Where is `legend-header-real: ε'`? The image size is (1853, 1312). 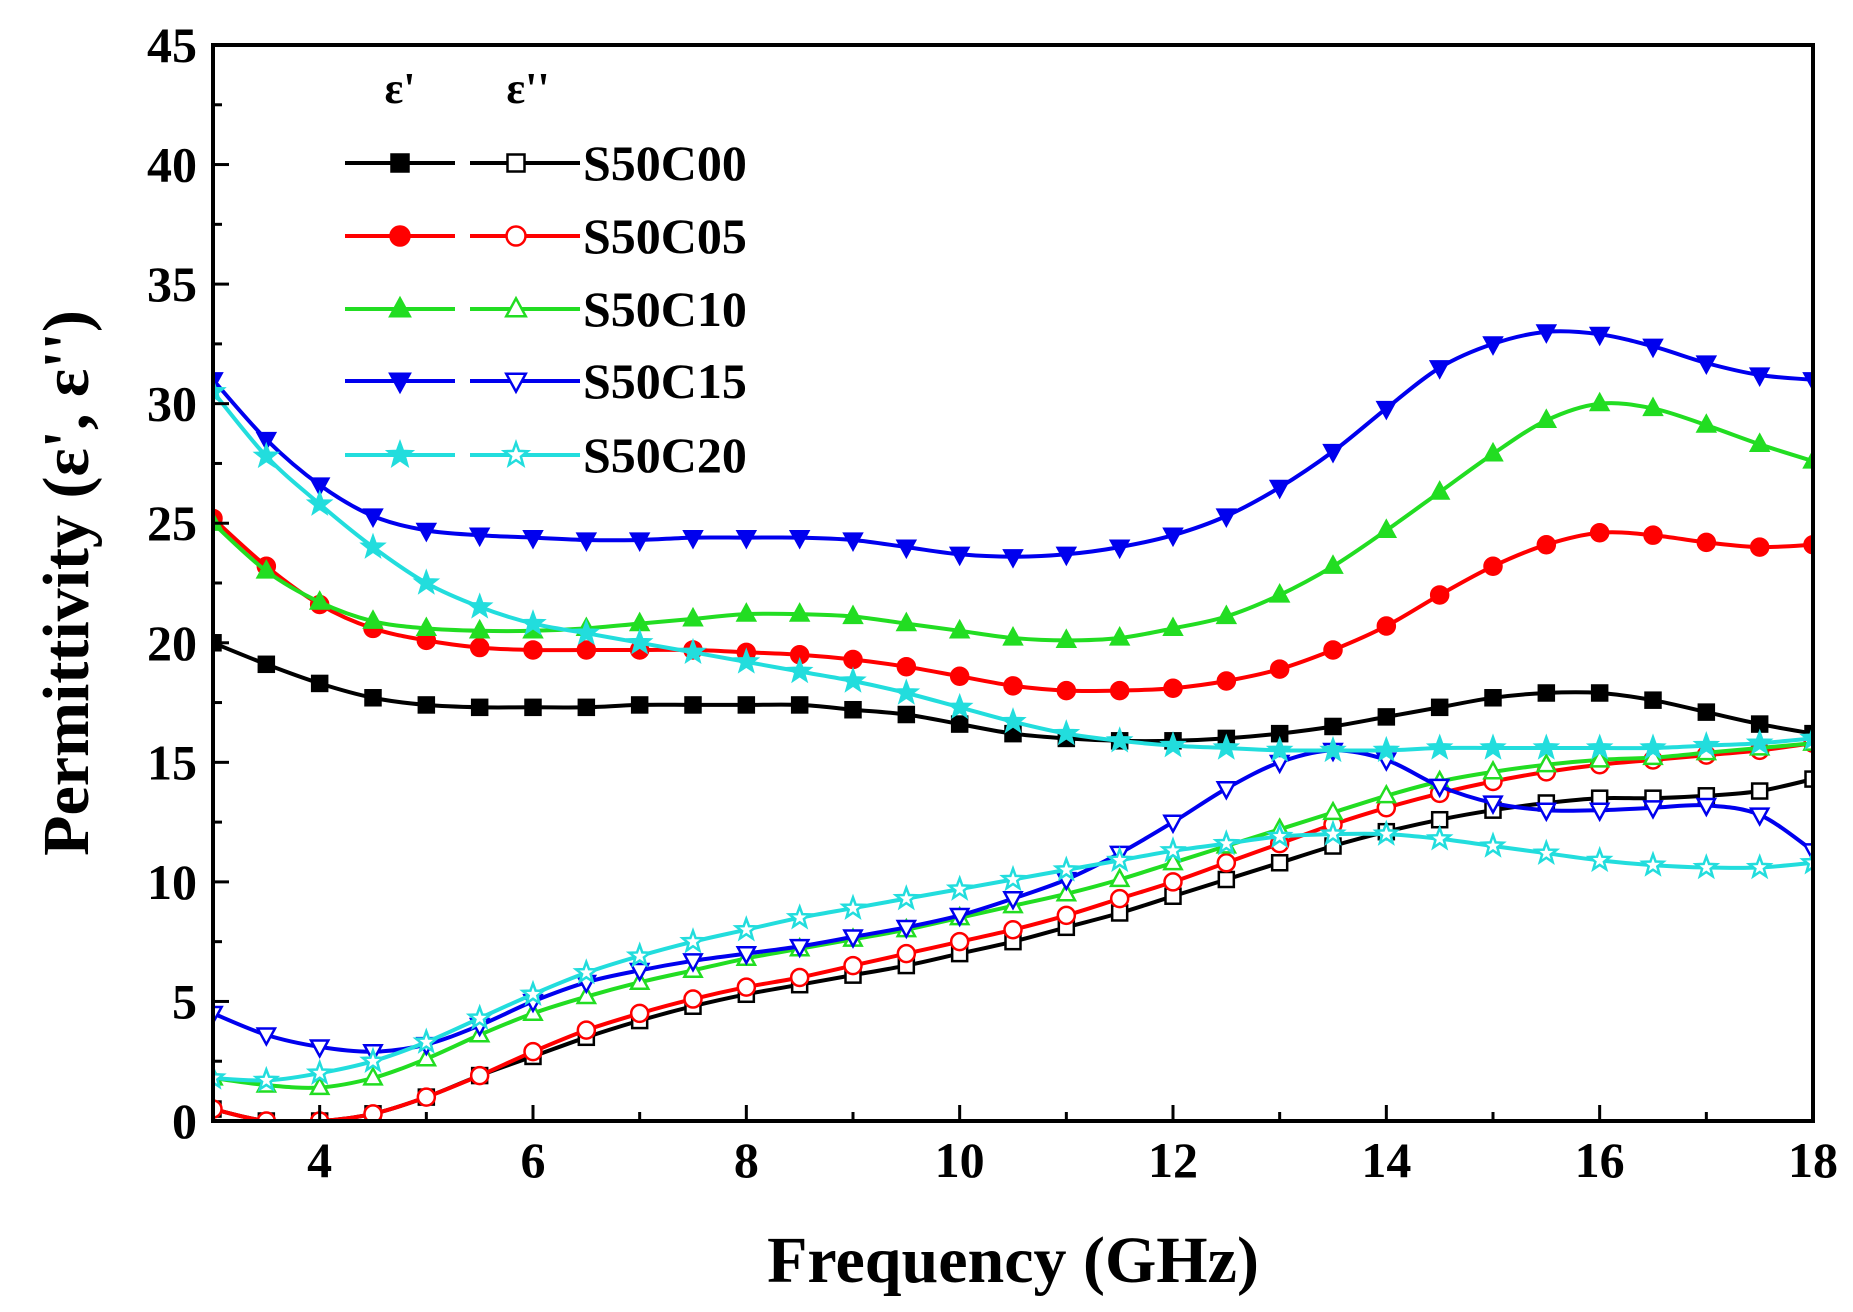
legend-header-real: ε' is located at coordinates (399, 88).